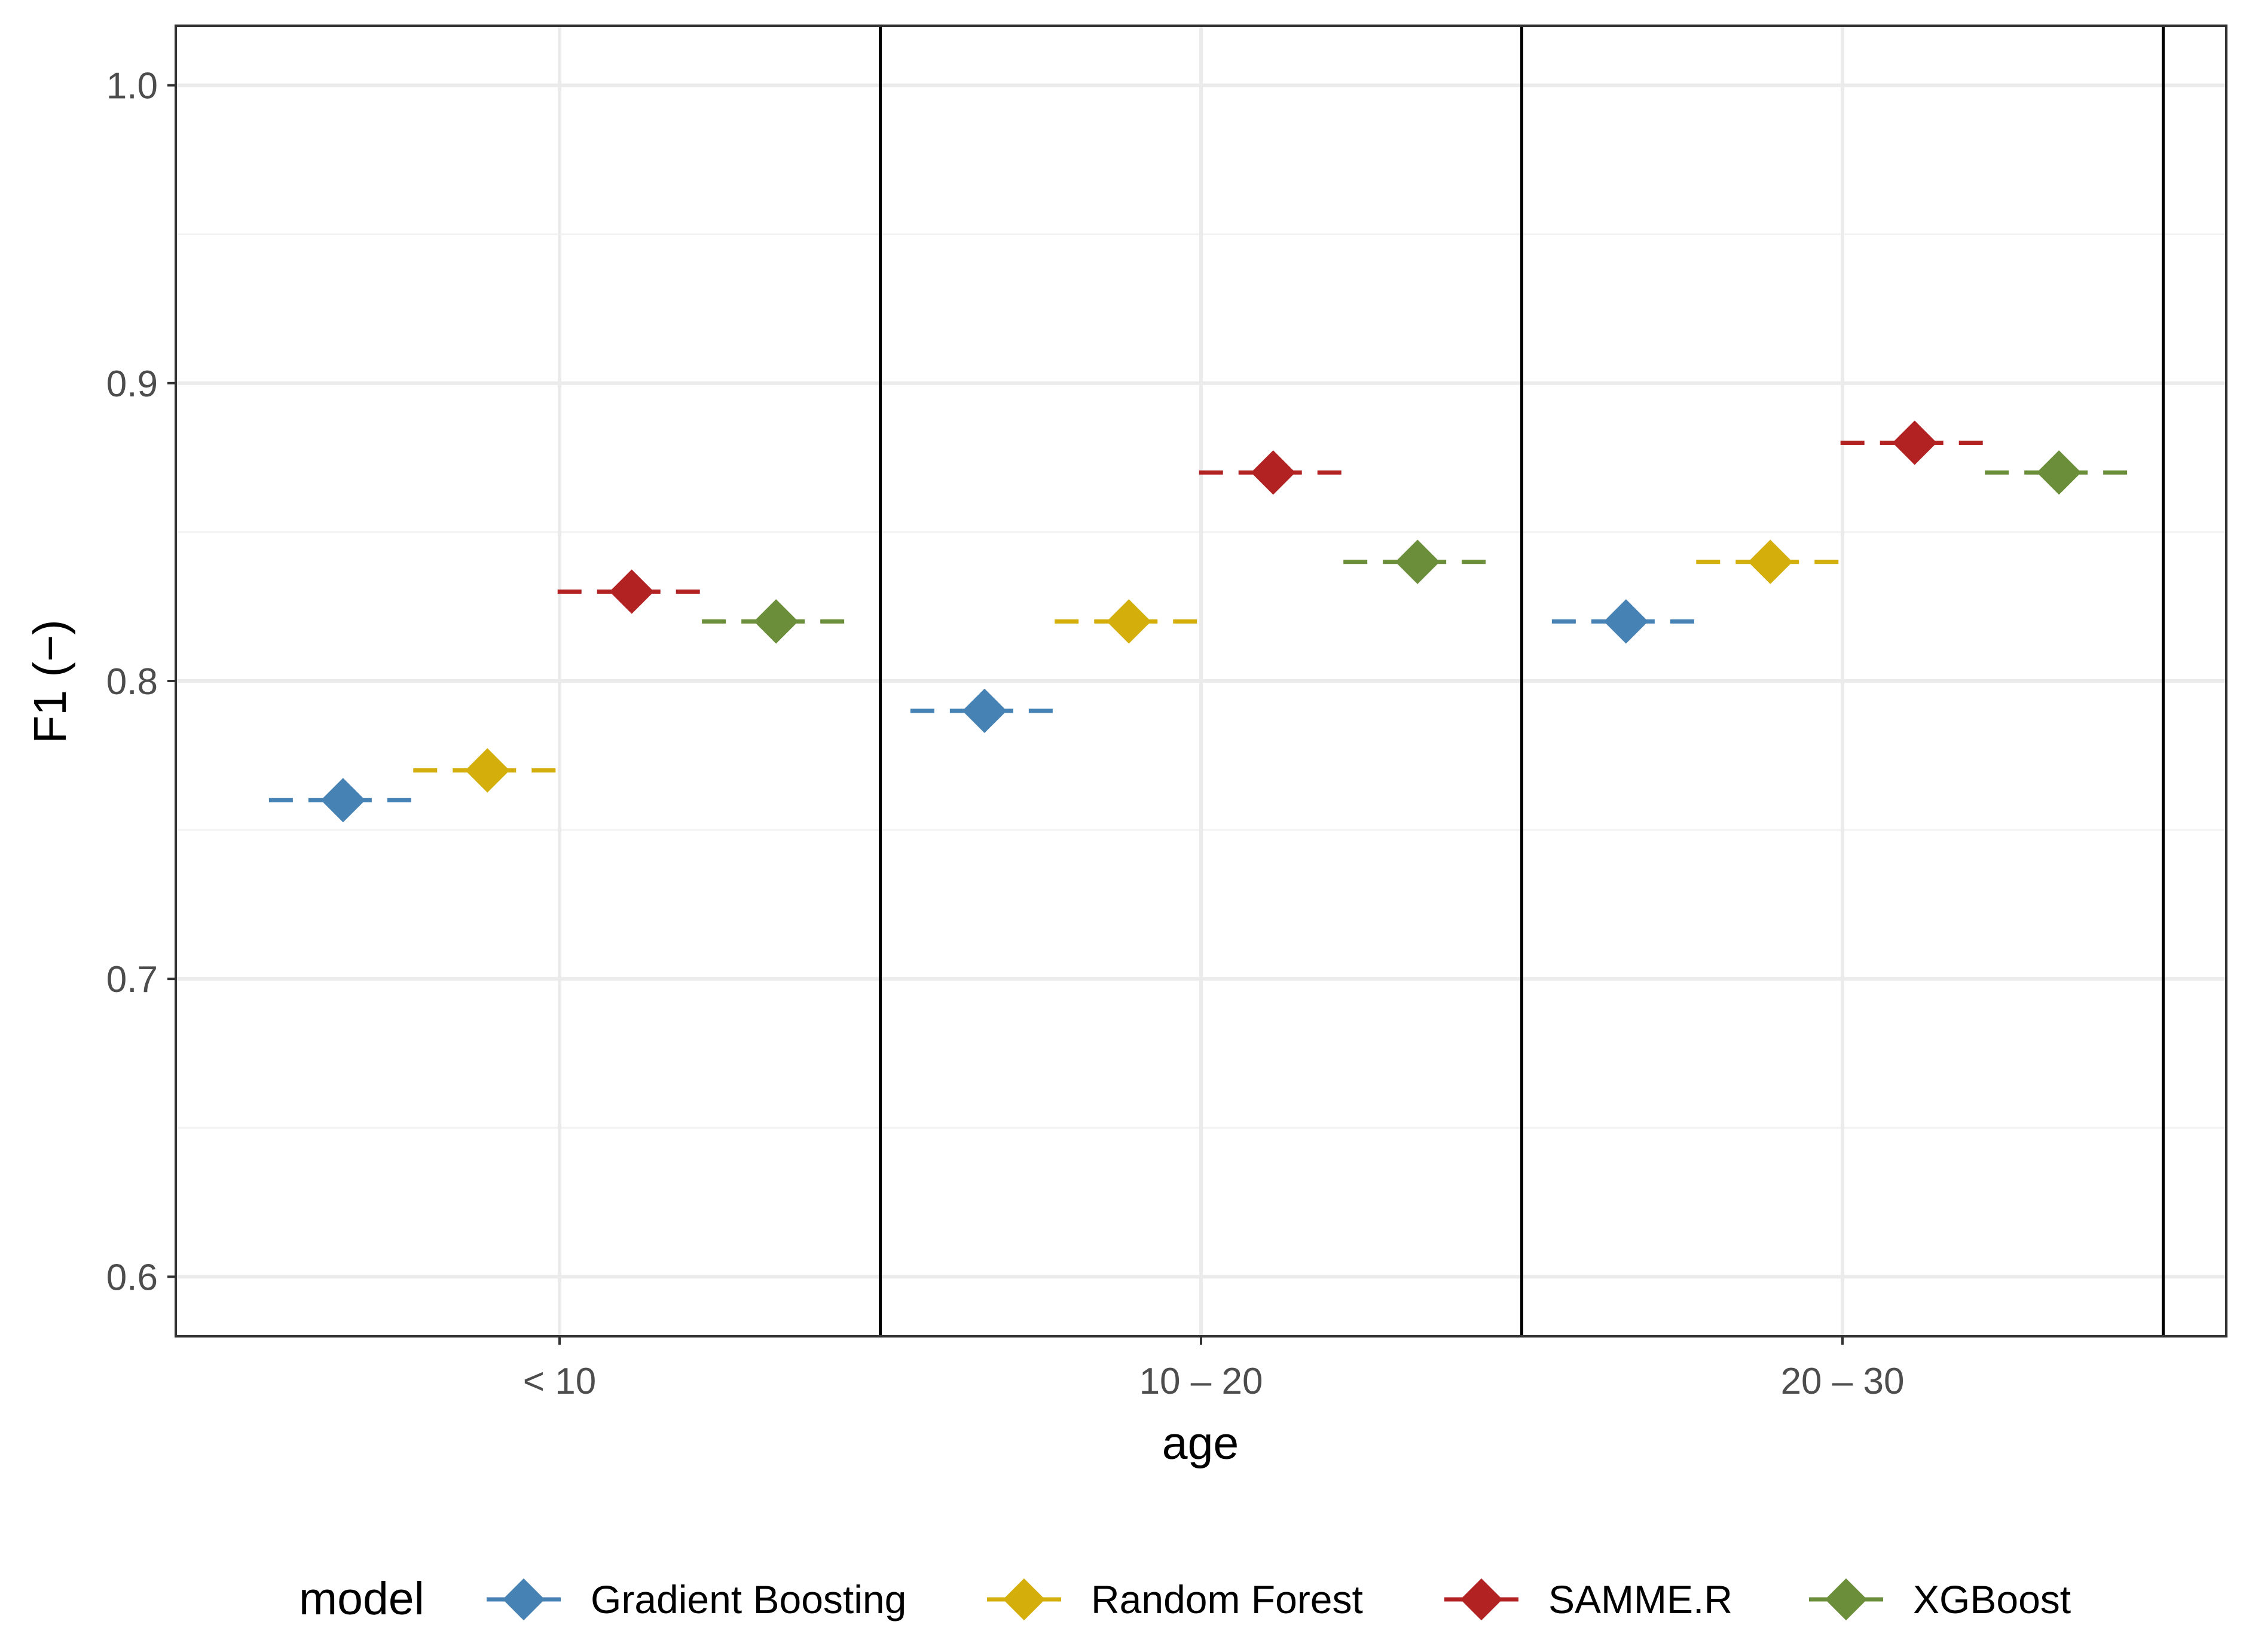 The image size is (2249, 1652). I want to click on y-tick-label: 0.7, so click(132, 980).